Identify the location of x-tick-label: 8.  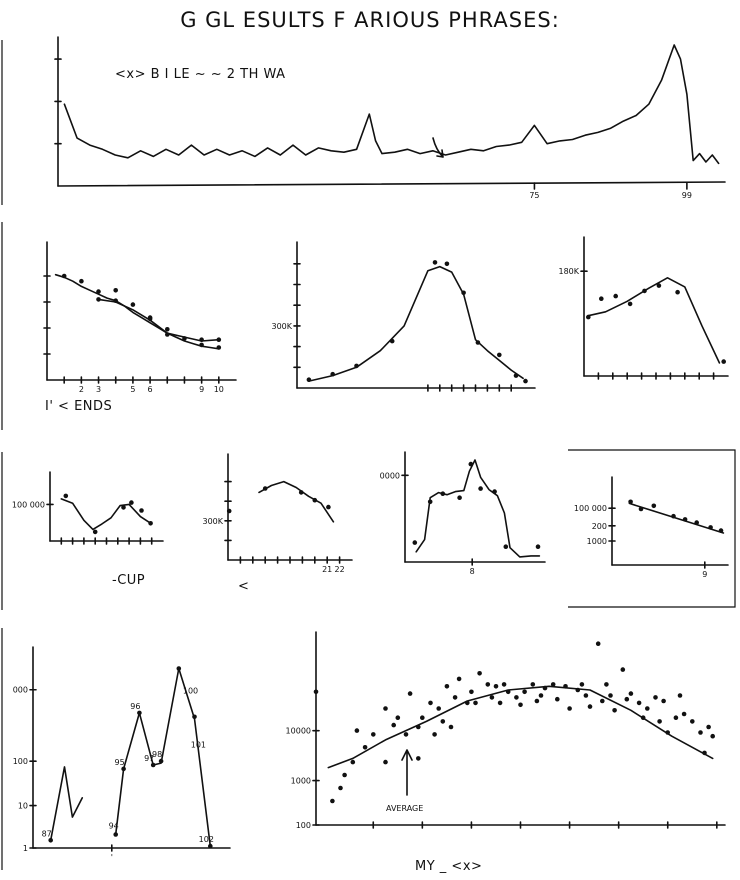
(472, 571).